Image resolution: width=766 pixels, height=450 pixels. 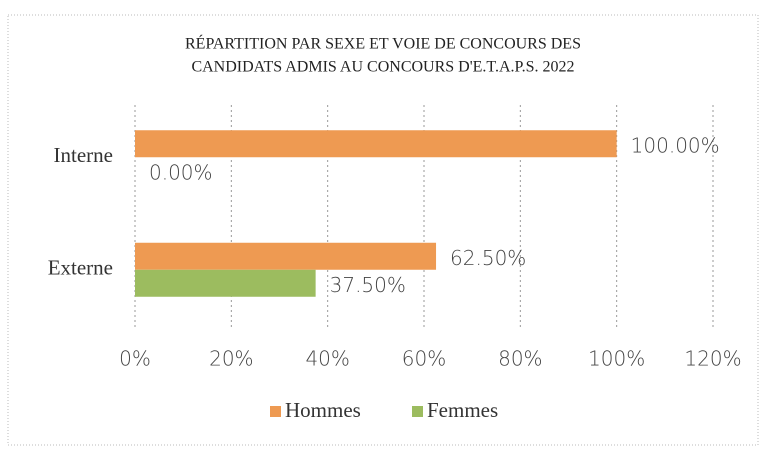 I want to click on data-label: 62.50%, so click(x=488, y=258).